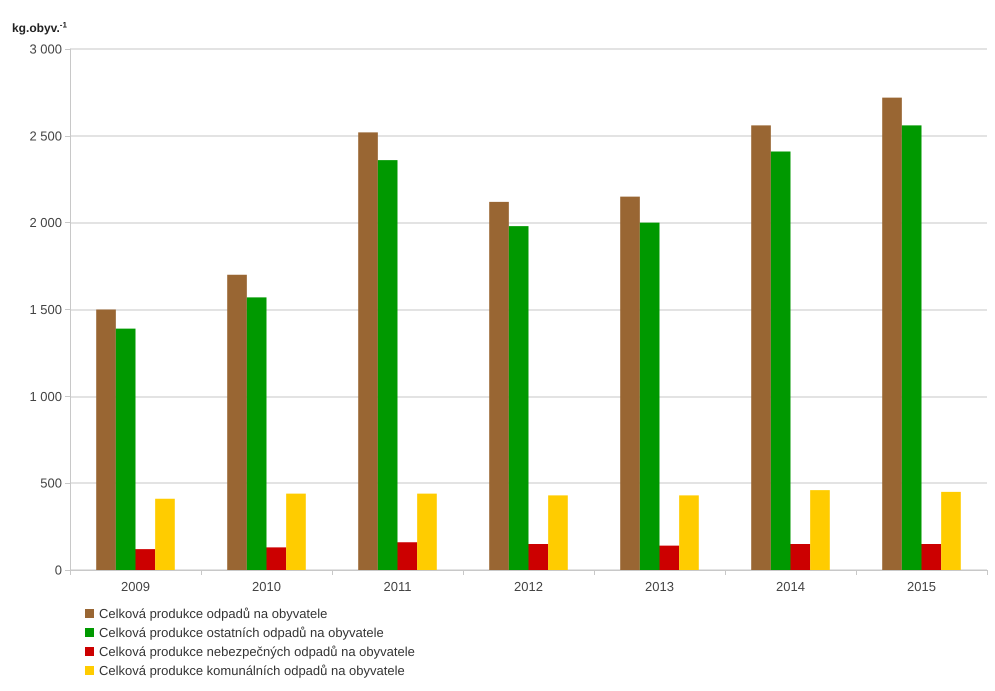  Describe the element at coordinates (252, 670) in the screenshot. I see `legend-label: Celková produkce komunálních odpadů na obyvatele` at that location.